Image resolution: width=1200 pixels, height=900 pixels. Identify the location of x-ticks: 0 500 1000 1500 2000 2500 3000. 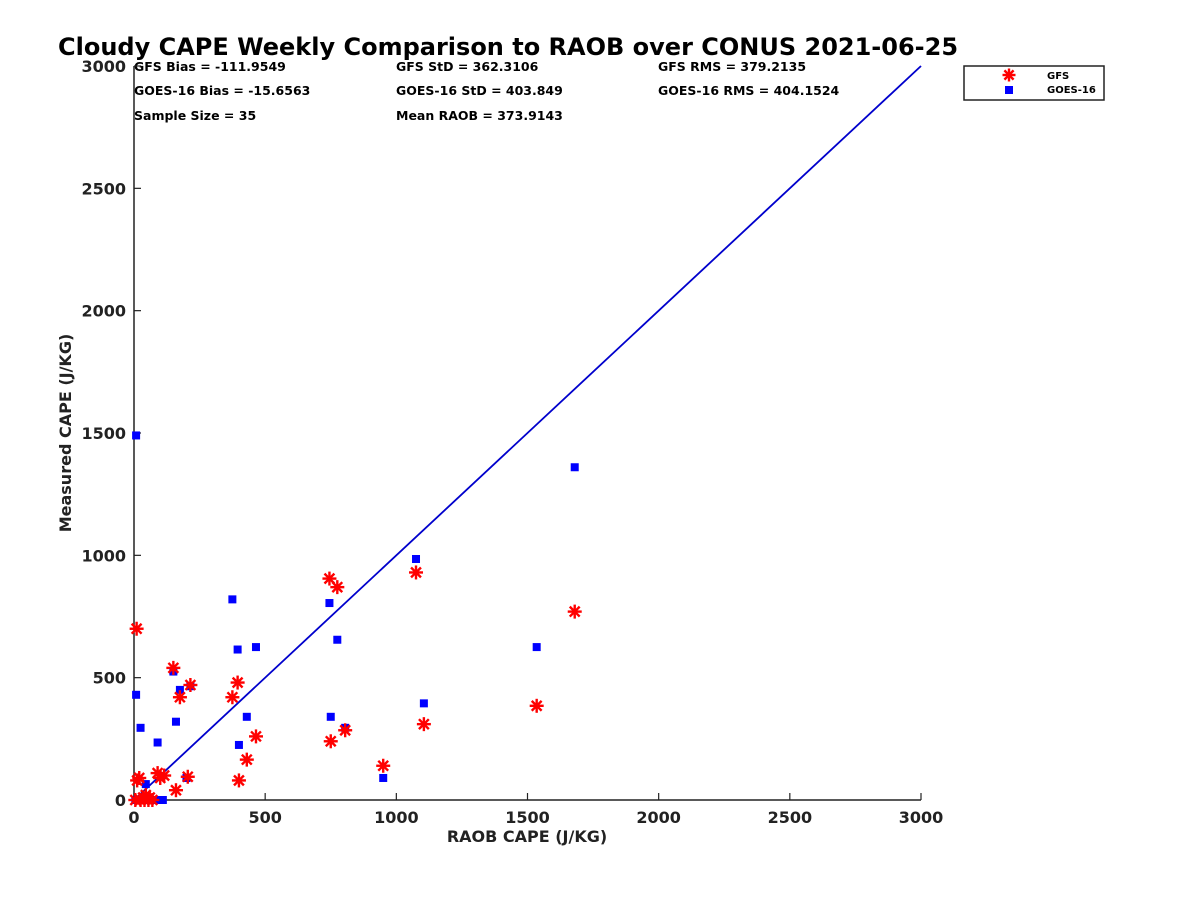
(535, 810).